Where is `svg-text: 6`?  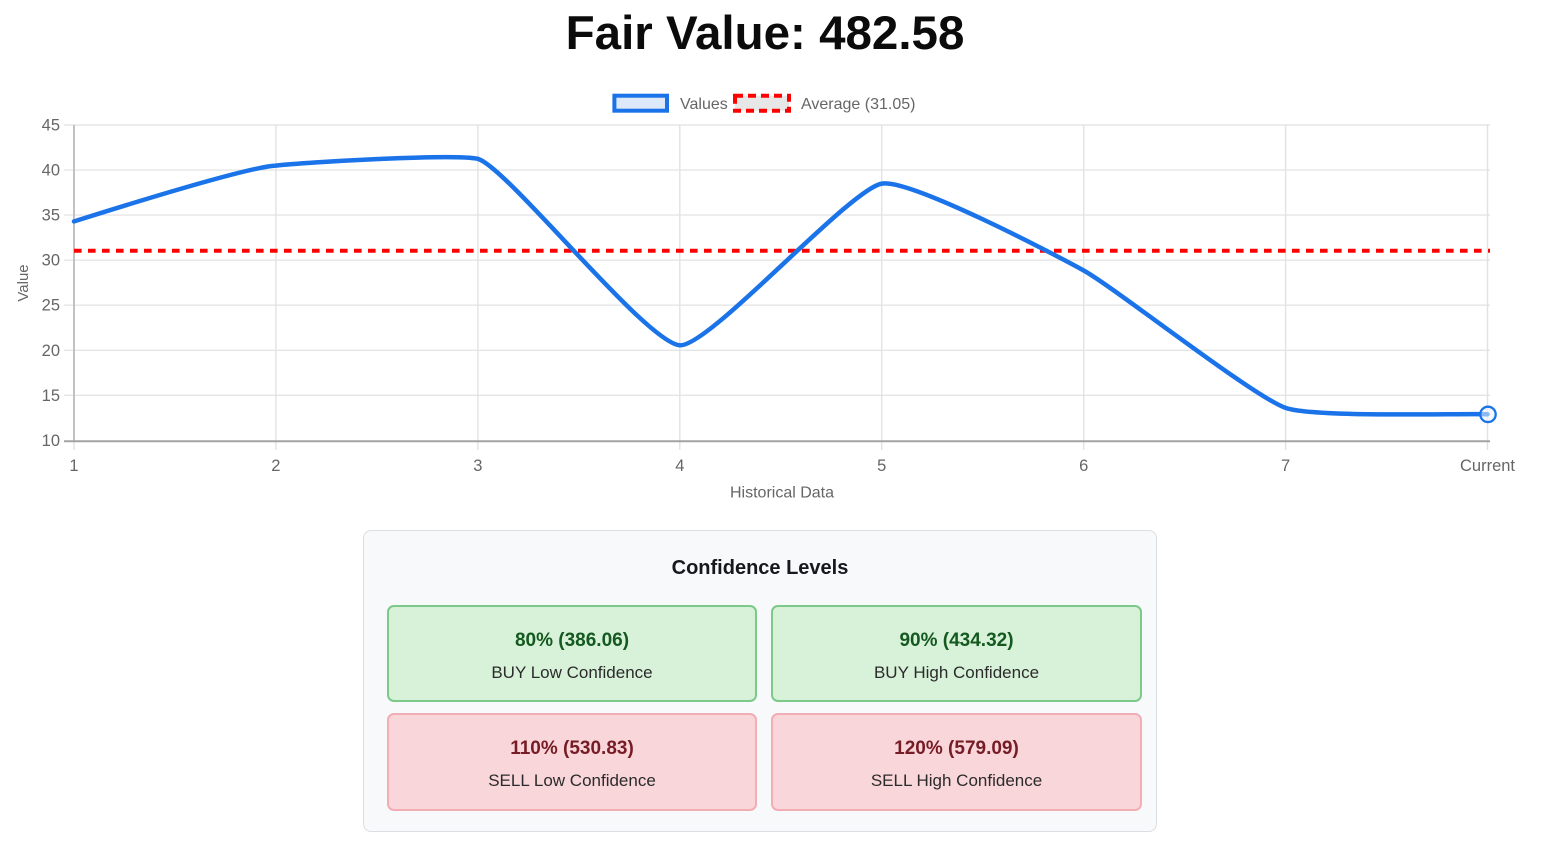 svg-text: 6 is located at coordinates (1083, 466).